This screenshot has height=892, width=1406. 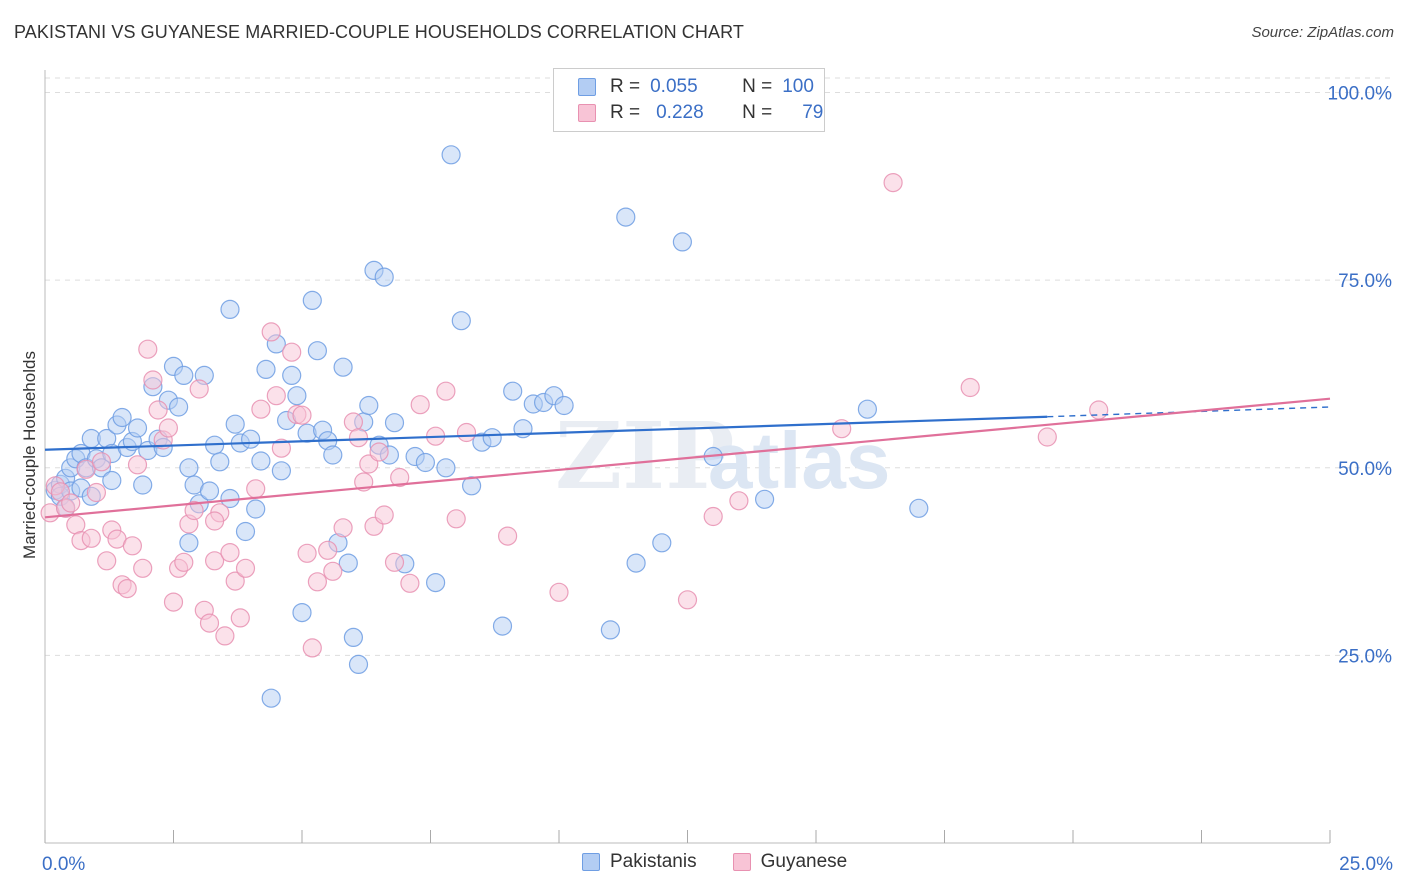 I want to click on y-tick-label: 50.0%, so click(x=1365, y=469).